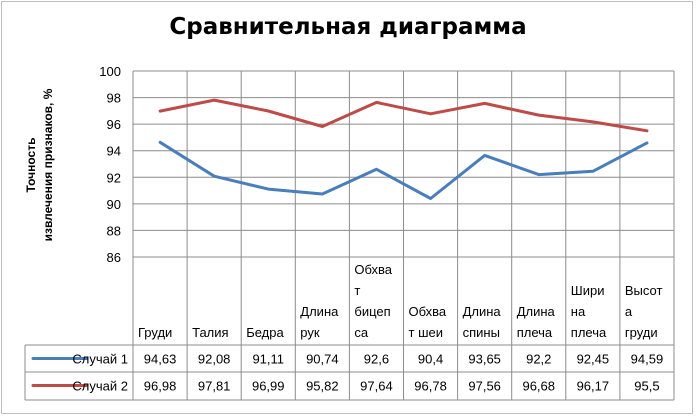  Describe the element at coordinates (376, 386) in the screenshot. I see `data-table-cell: 97,64` at that location.